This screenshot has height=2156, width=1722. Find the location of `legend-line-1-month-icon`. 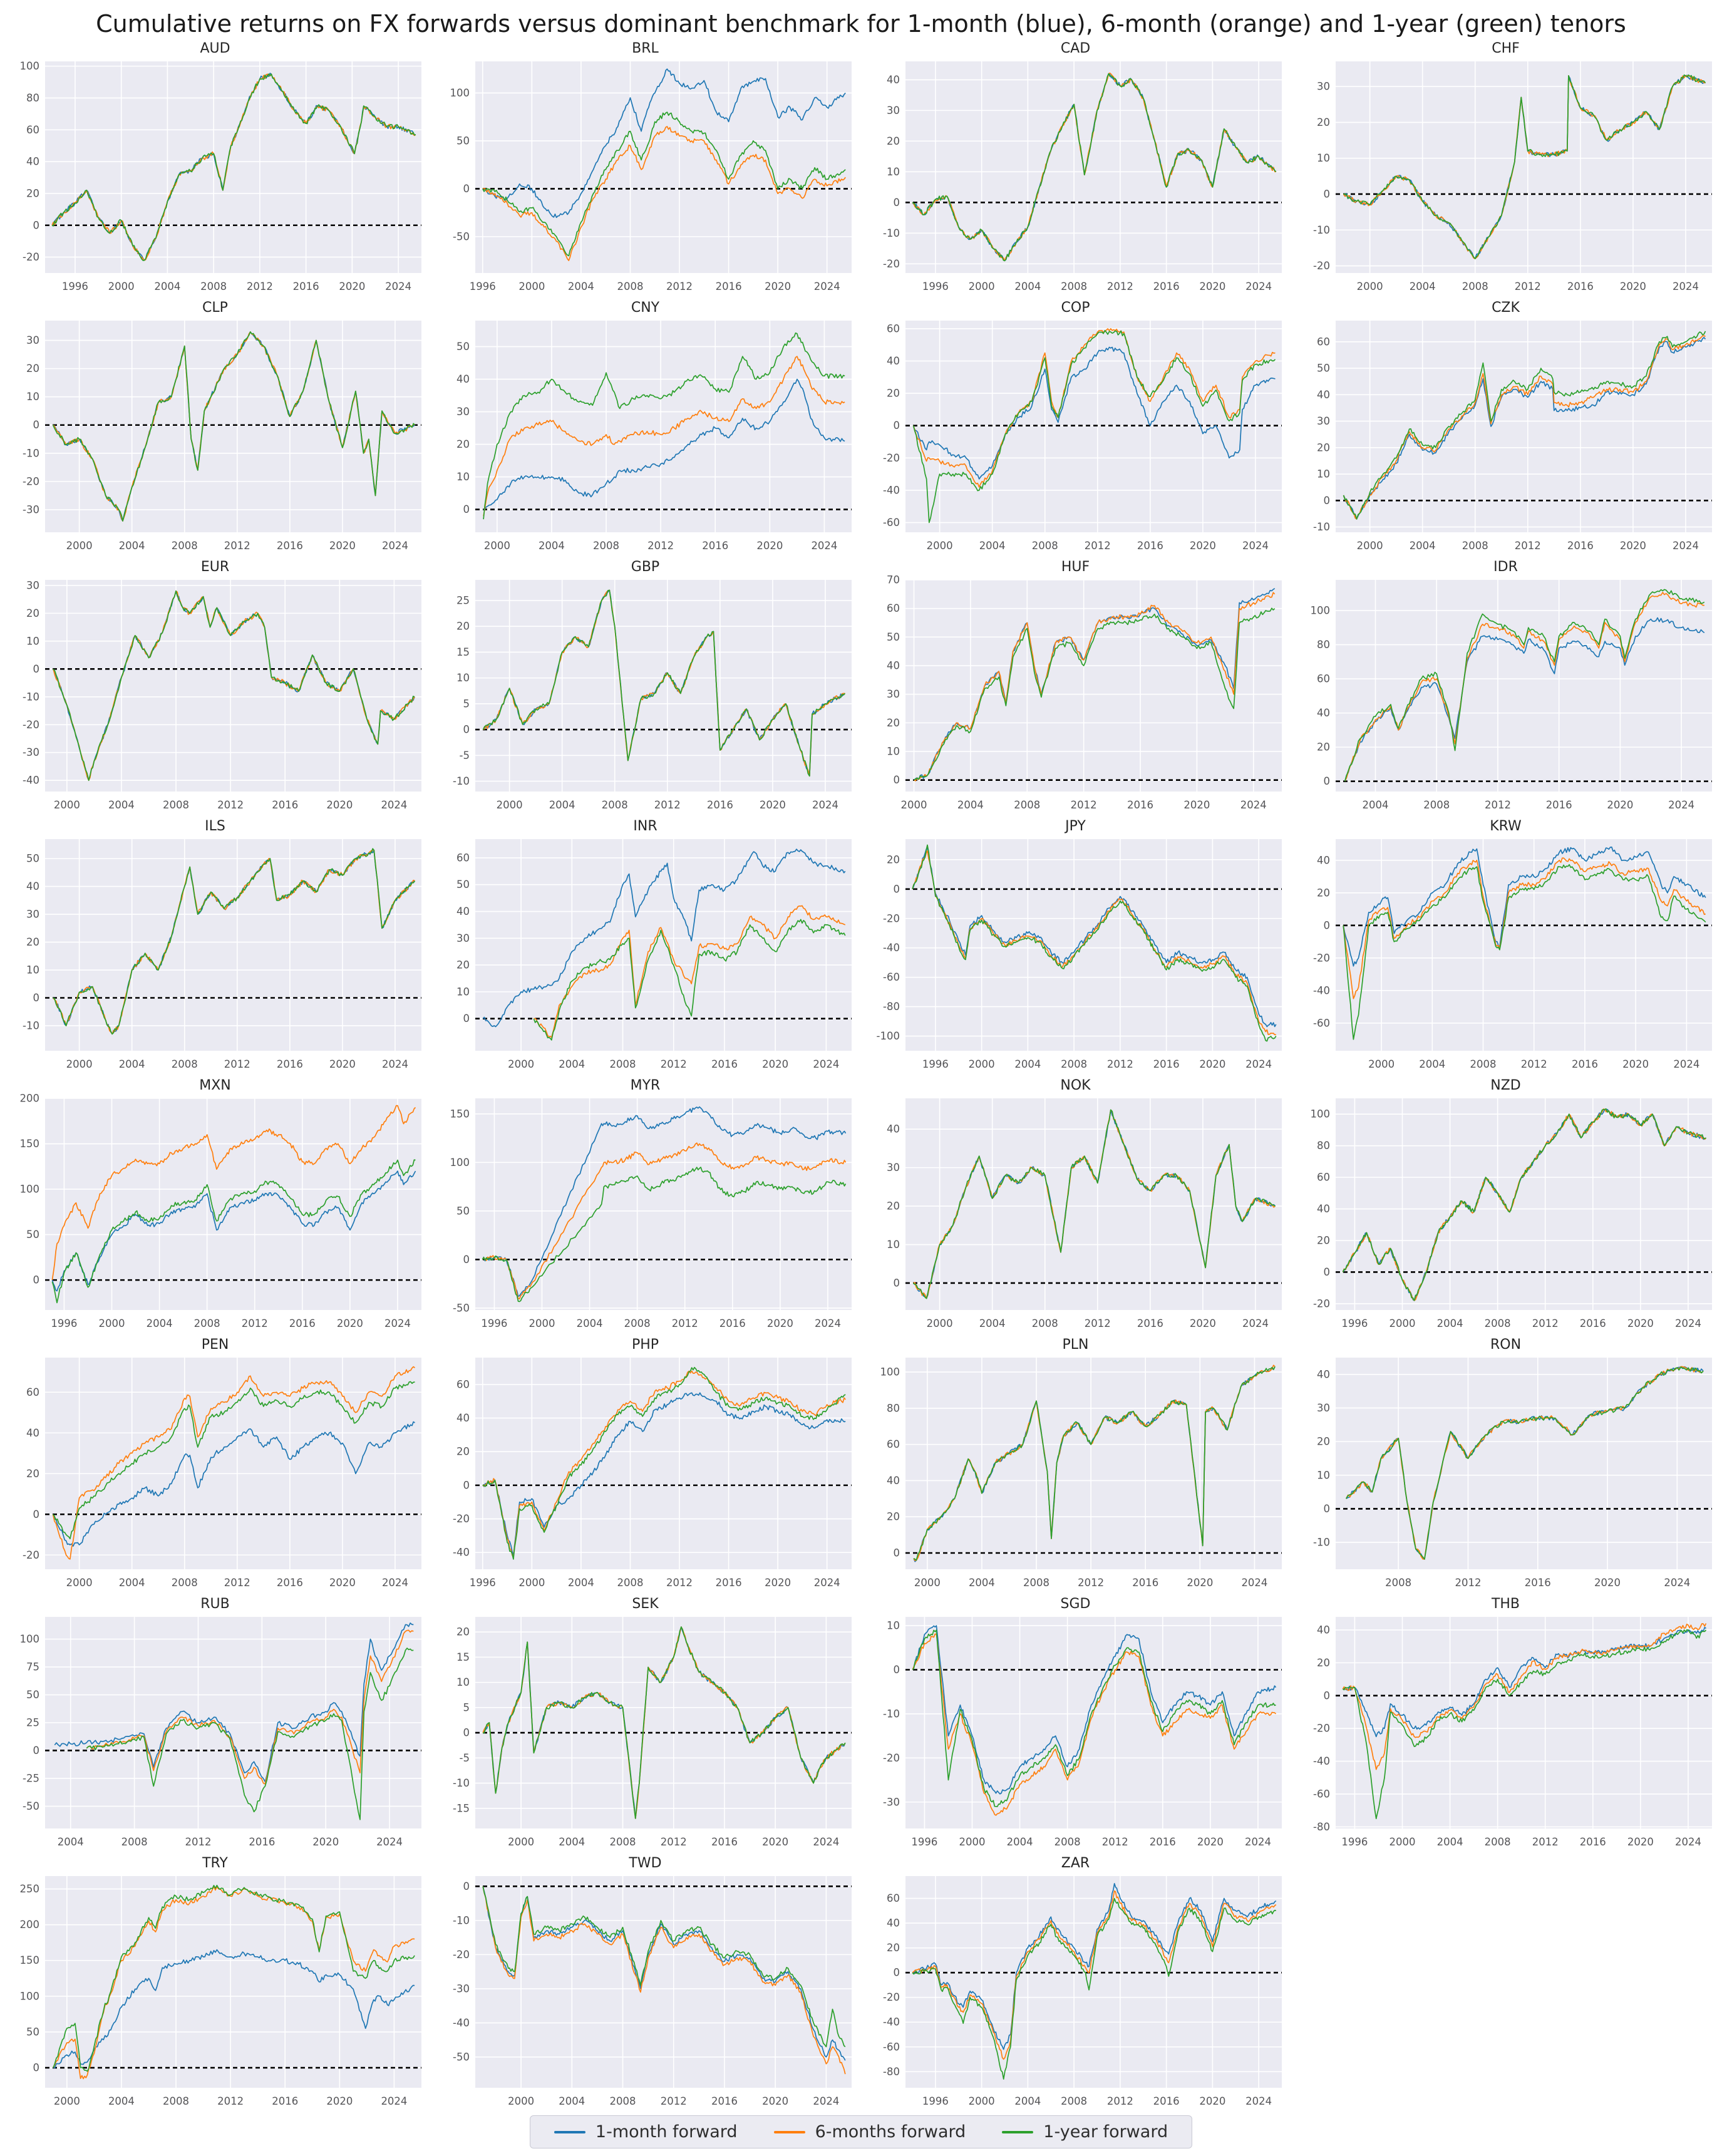

legend-line-1-month-icon is located at coordinates (569, 2131).